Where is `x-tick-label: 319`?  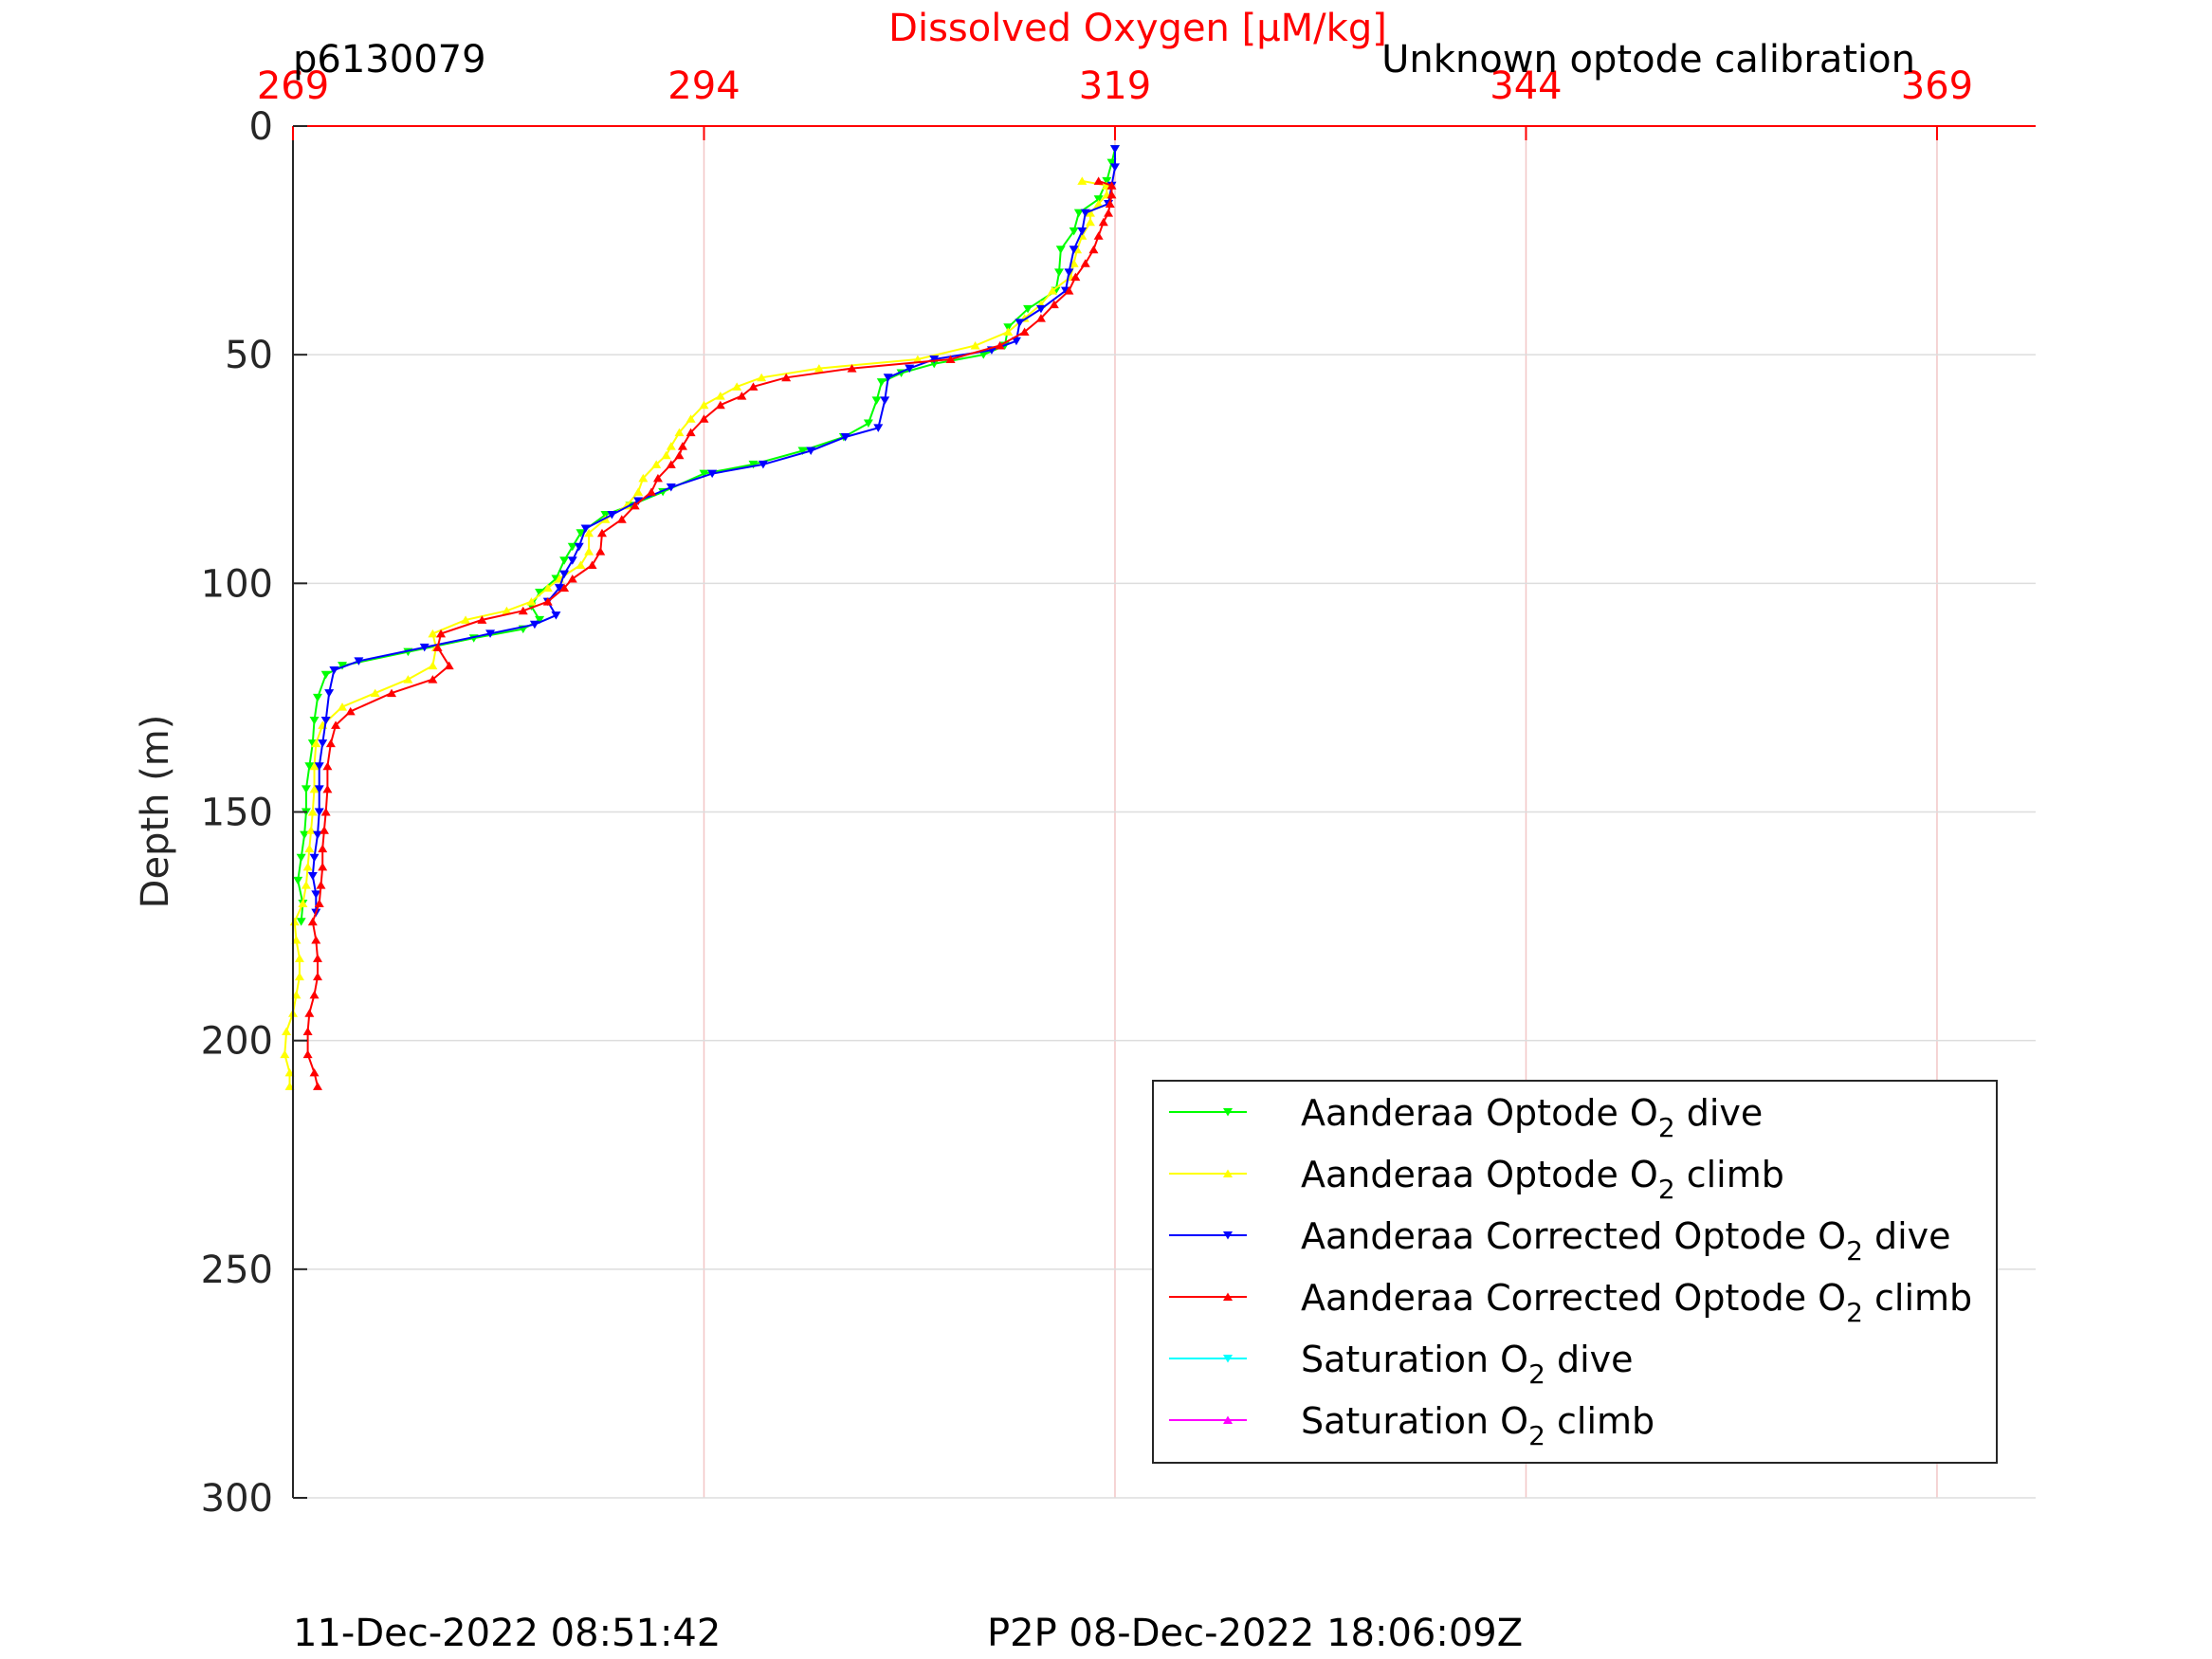 x-tick-label: 319 is located at coordinates (1115, 86).